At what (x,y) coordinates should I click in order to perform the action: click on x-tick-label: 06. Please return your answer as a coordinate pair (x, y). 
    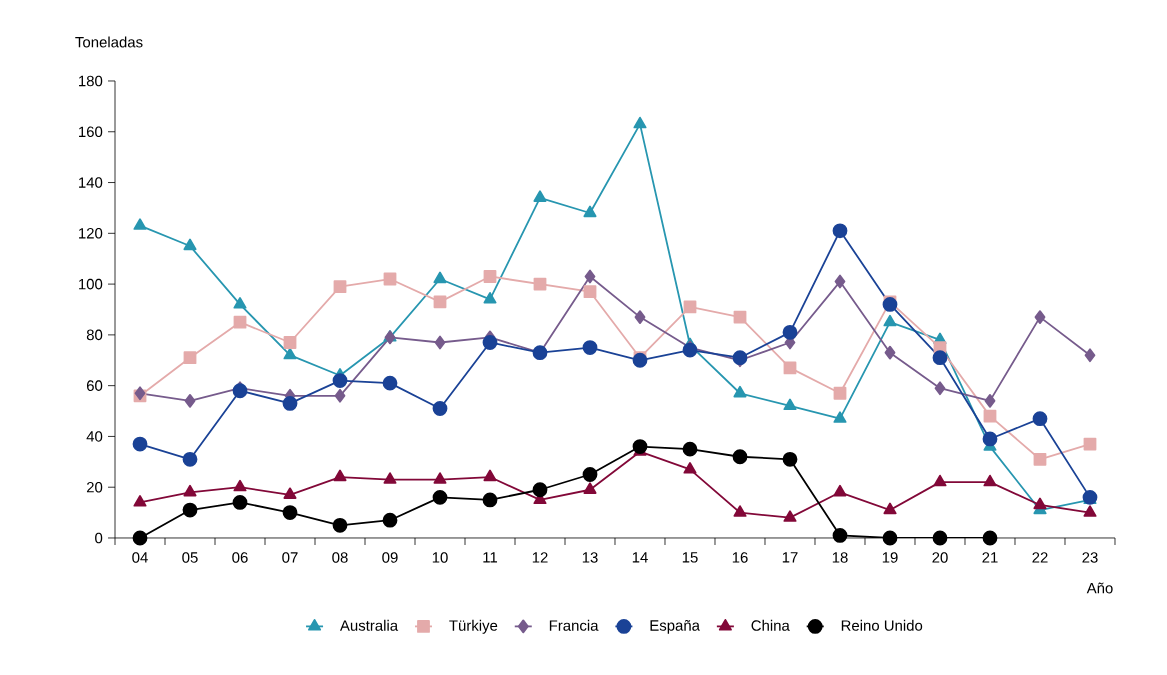
    Looking at the image, I should click on (240, 557).